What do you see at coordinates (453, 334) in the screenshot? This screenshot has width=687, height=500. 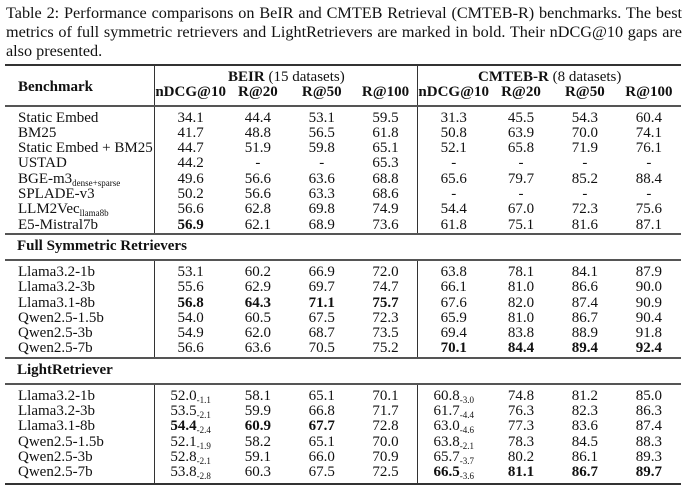 I see `metric-cell: 69.4` at bounding box center [453, 334].